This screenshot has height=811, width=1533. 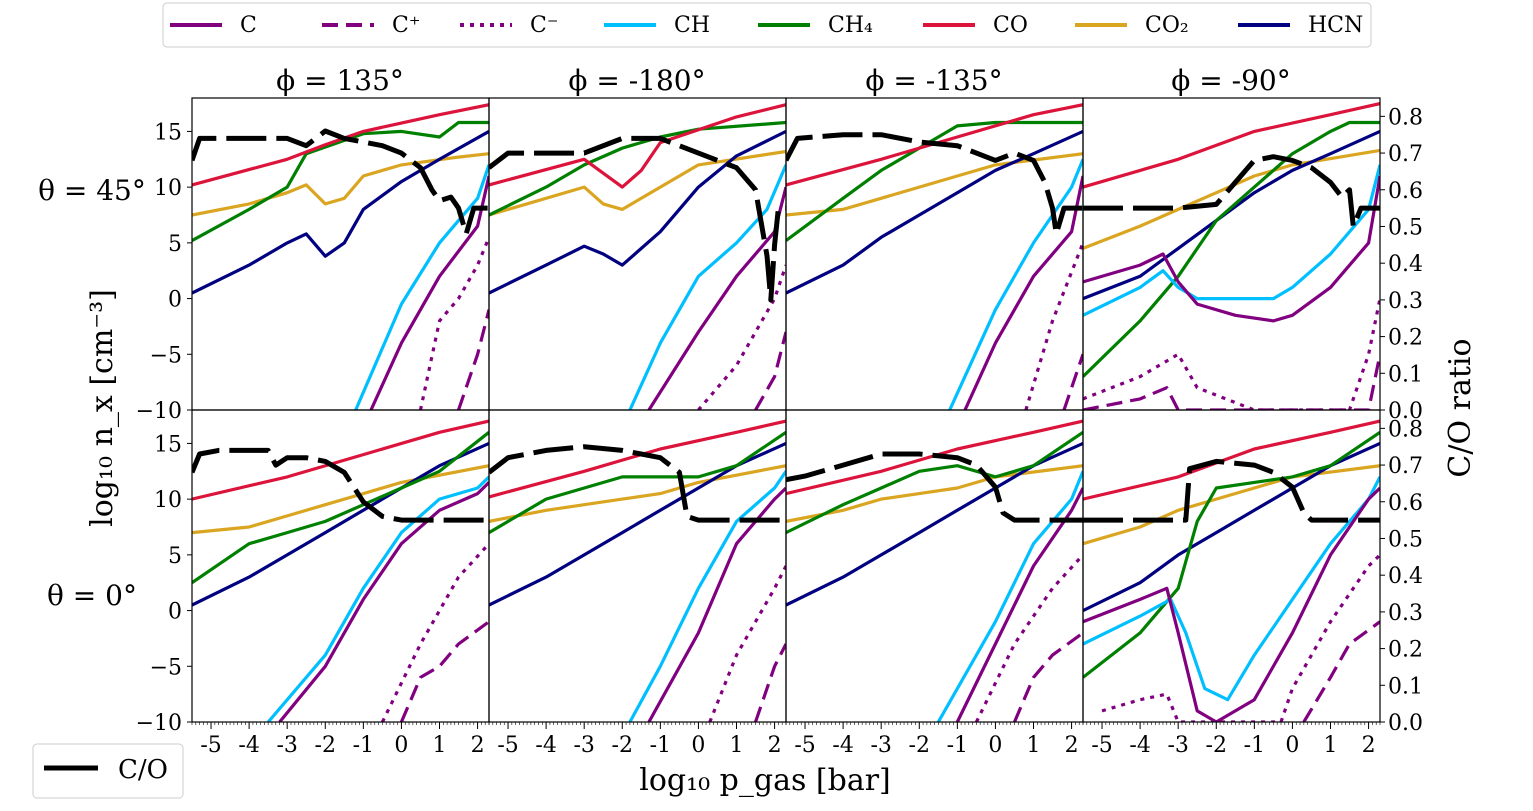 What do you see at coordinates (1460, 407) in the screenshot?
I see `y-axis-label-right: C/O ratio` at bounding box center [1460, 407].